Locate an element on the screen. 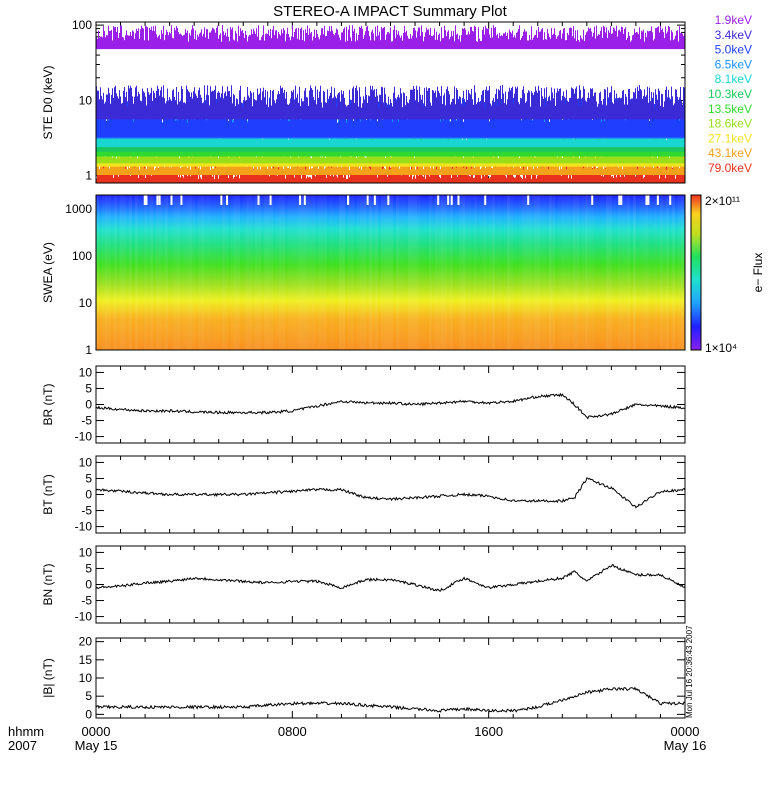 Image resolution: width=780 pixels, height=785 pixels. y-tick-label: 10 is located at coordinates (86, 100).